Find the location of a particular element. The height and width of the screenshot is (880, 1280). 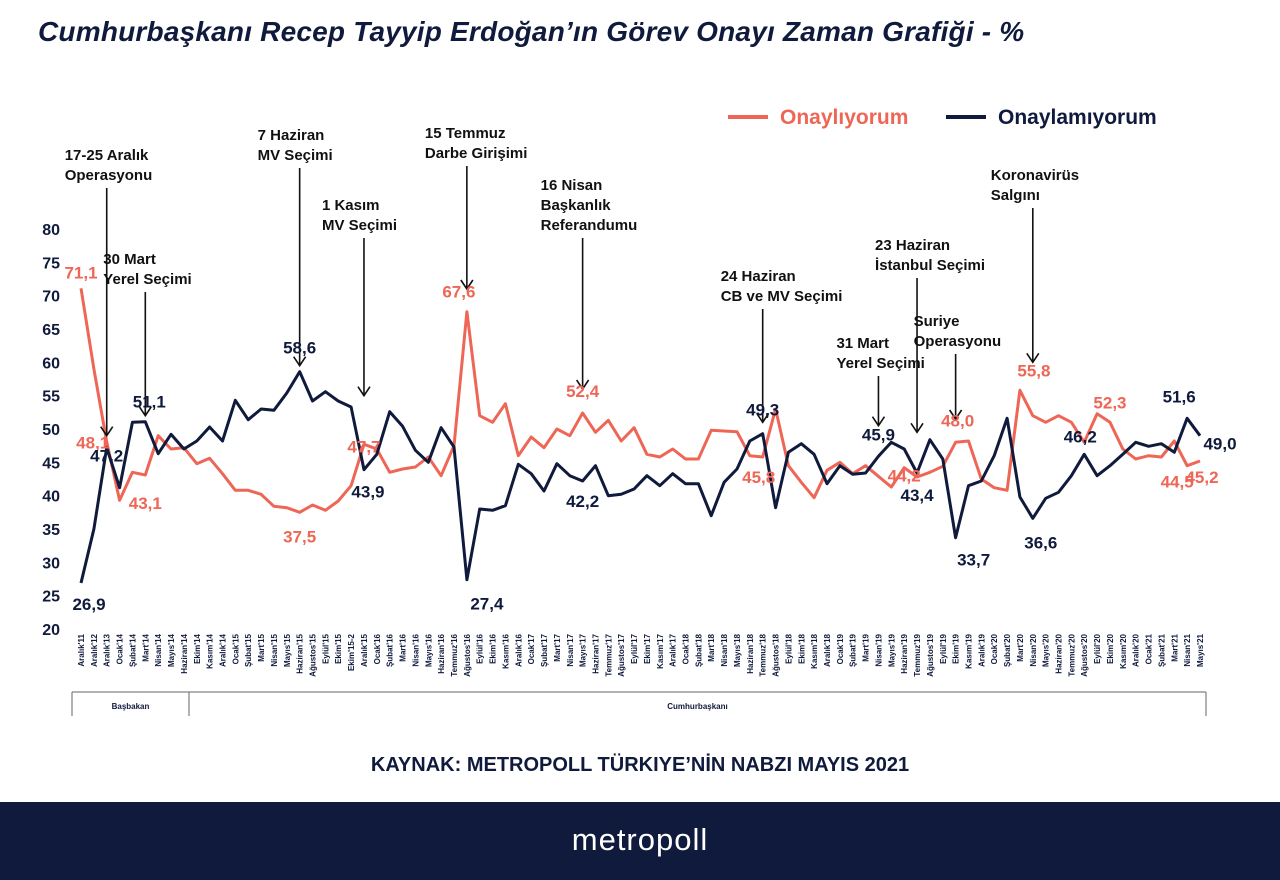

y-tick-label: 60 is located at coordinates (51, 363).